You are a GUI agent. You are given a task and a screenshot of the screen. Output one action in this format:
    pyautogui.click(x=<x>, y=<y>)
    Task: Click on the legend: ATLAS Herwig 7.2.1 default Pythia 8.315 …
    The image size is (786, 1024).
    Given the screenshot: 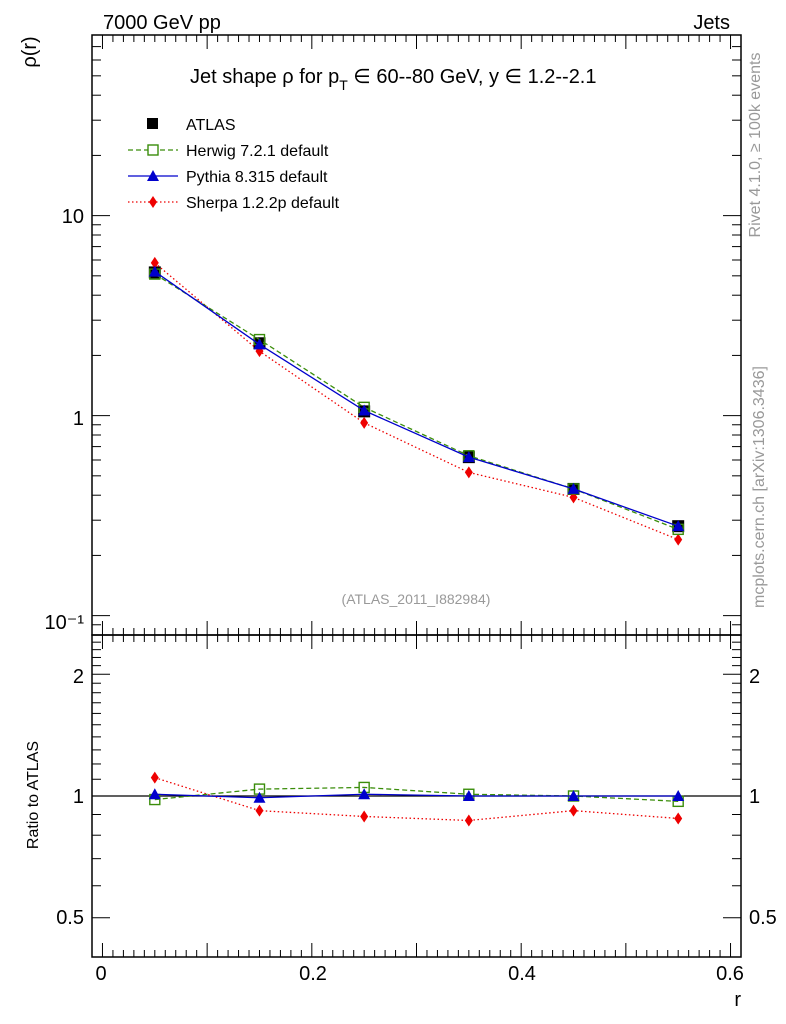 What is the action you would take?
    pyautogui.click(x=234, y=164)
    